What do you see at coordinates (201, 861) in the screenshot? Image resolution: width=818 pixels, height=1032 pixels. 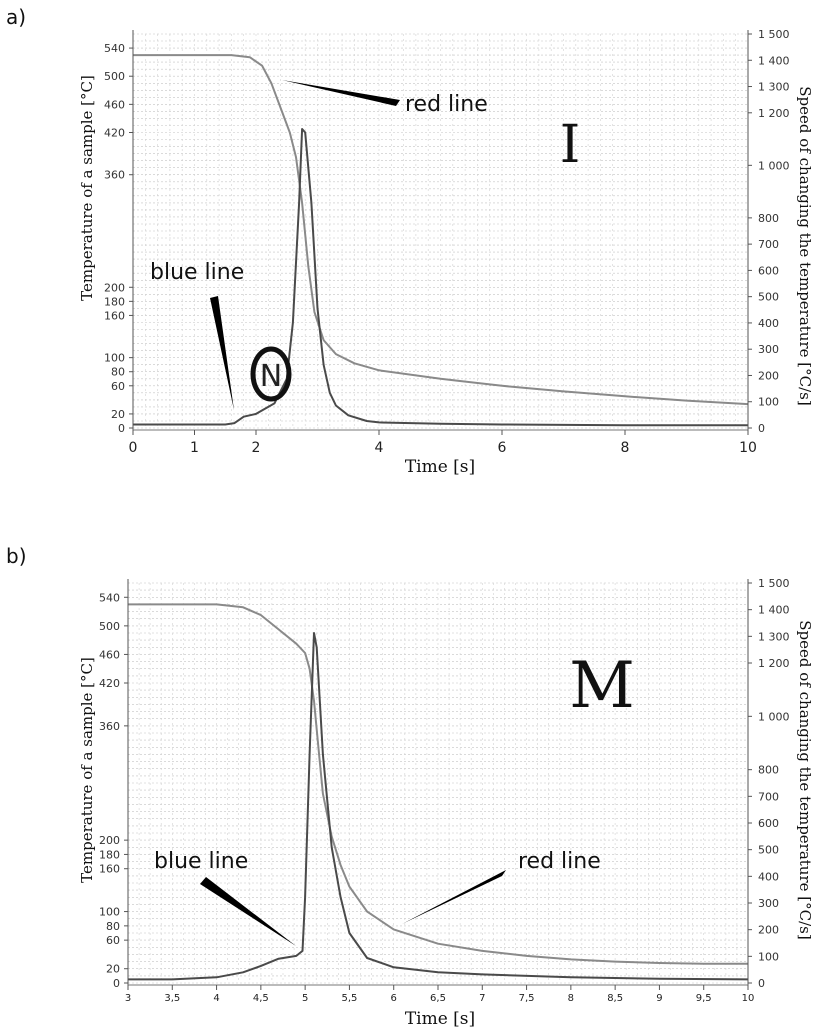 I see `annotation-blue-line-b: blue line` at bounding box center [201, 861].